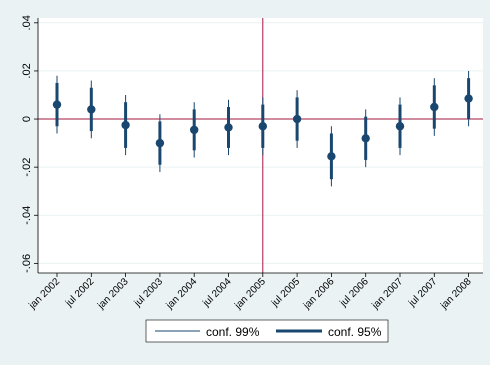 The height and width of the screenshot is (365, 490). Describe the element at coordinates (149, 293) in the screenshot. I see `x-tick-label: jul 2003` at that location.